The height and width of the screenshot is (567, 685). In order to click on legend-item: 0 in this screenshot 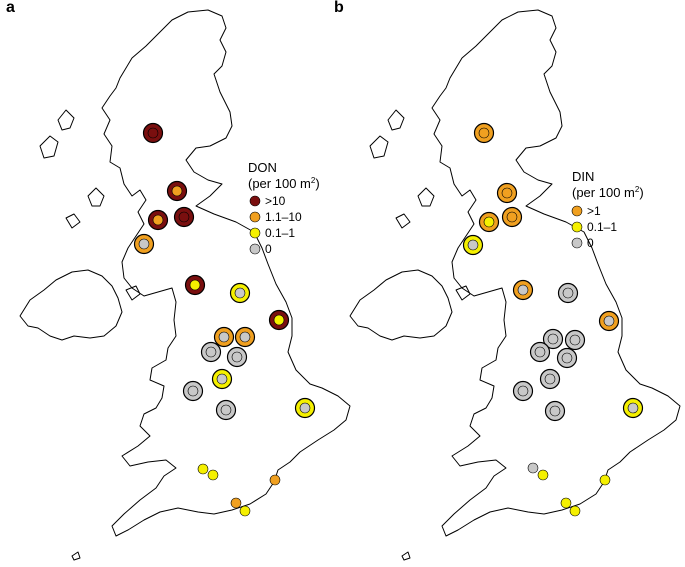, I will do `click(260, 249)`.